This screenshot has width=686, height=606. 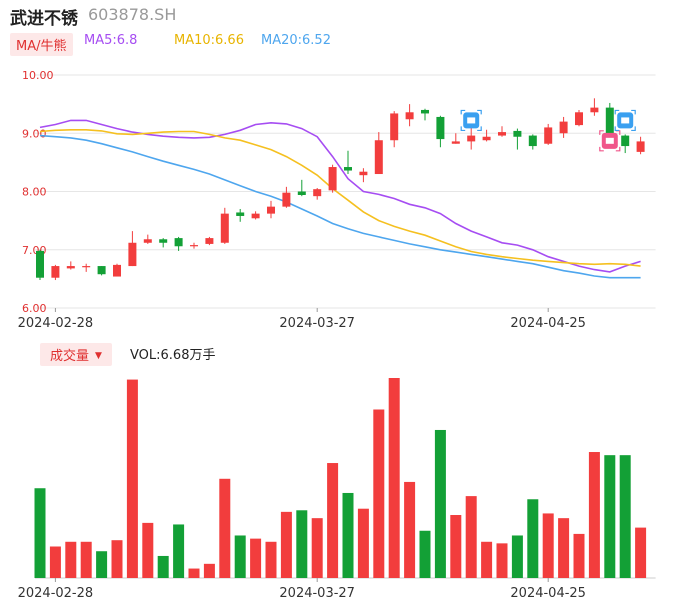 What do you see at coordinates (296, 40) in the screenshot?
I see `ma20-legend: MA20:6.52` at bounding box center [296, 40].